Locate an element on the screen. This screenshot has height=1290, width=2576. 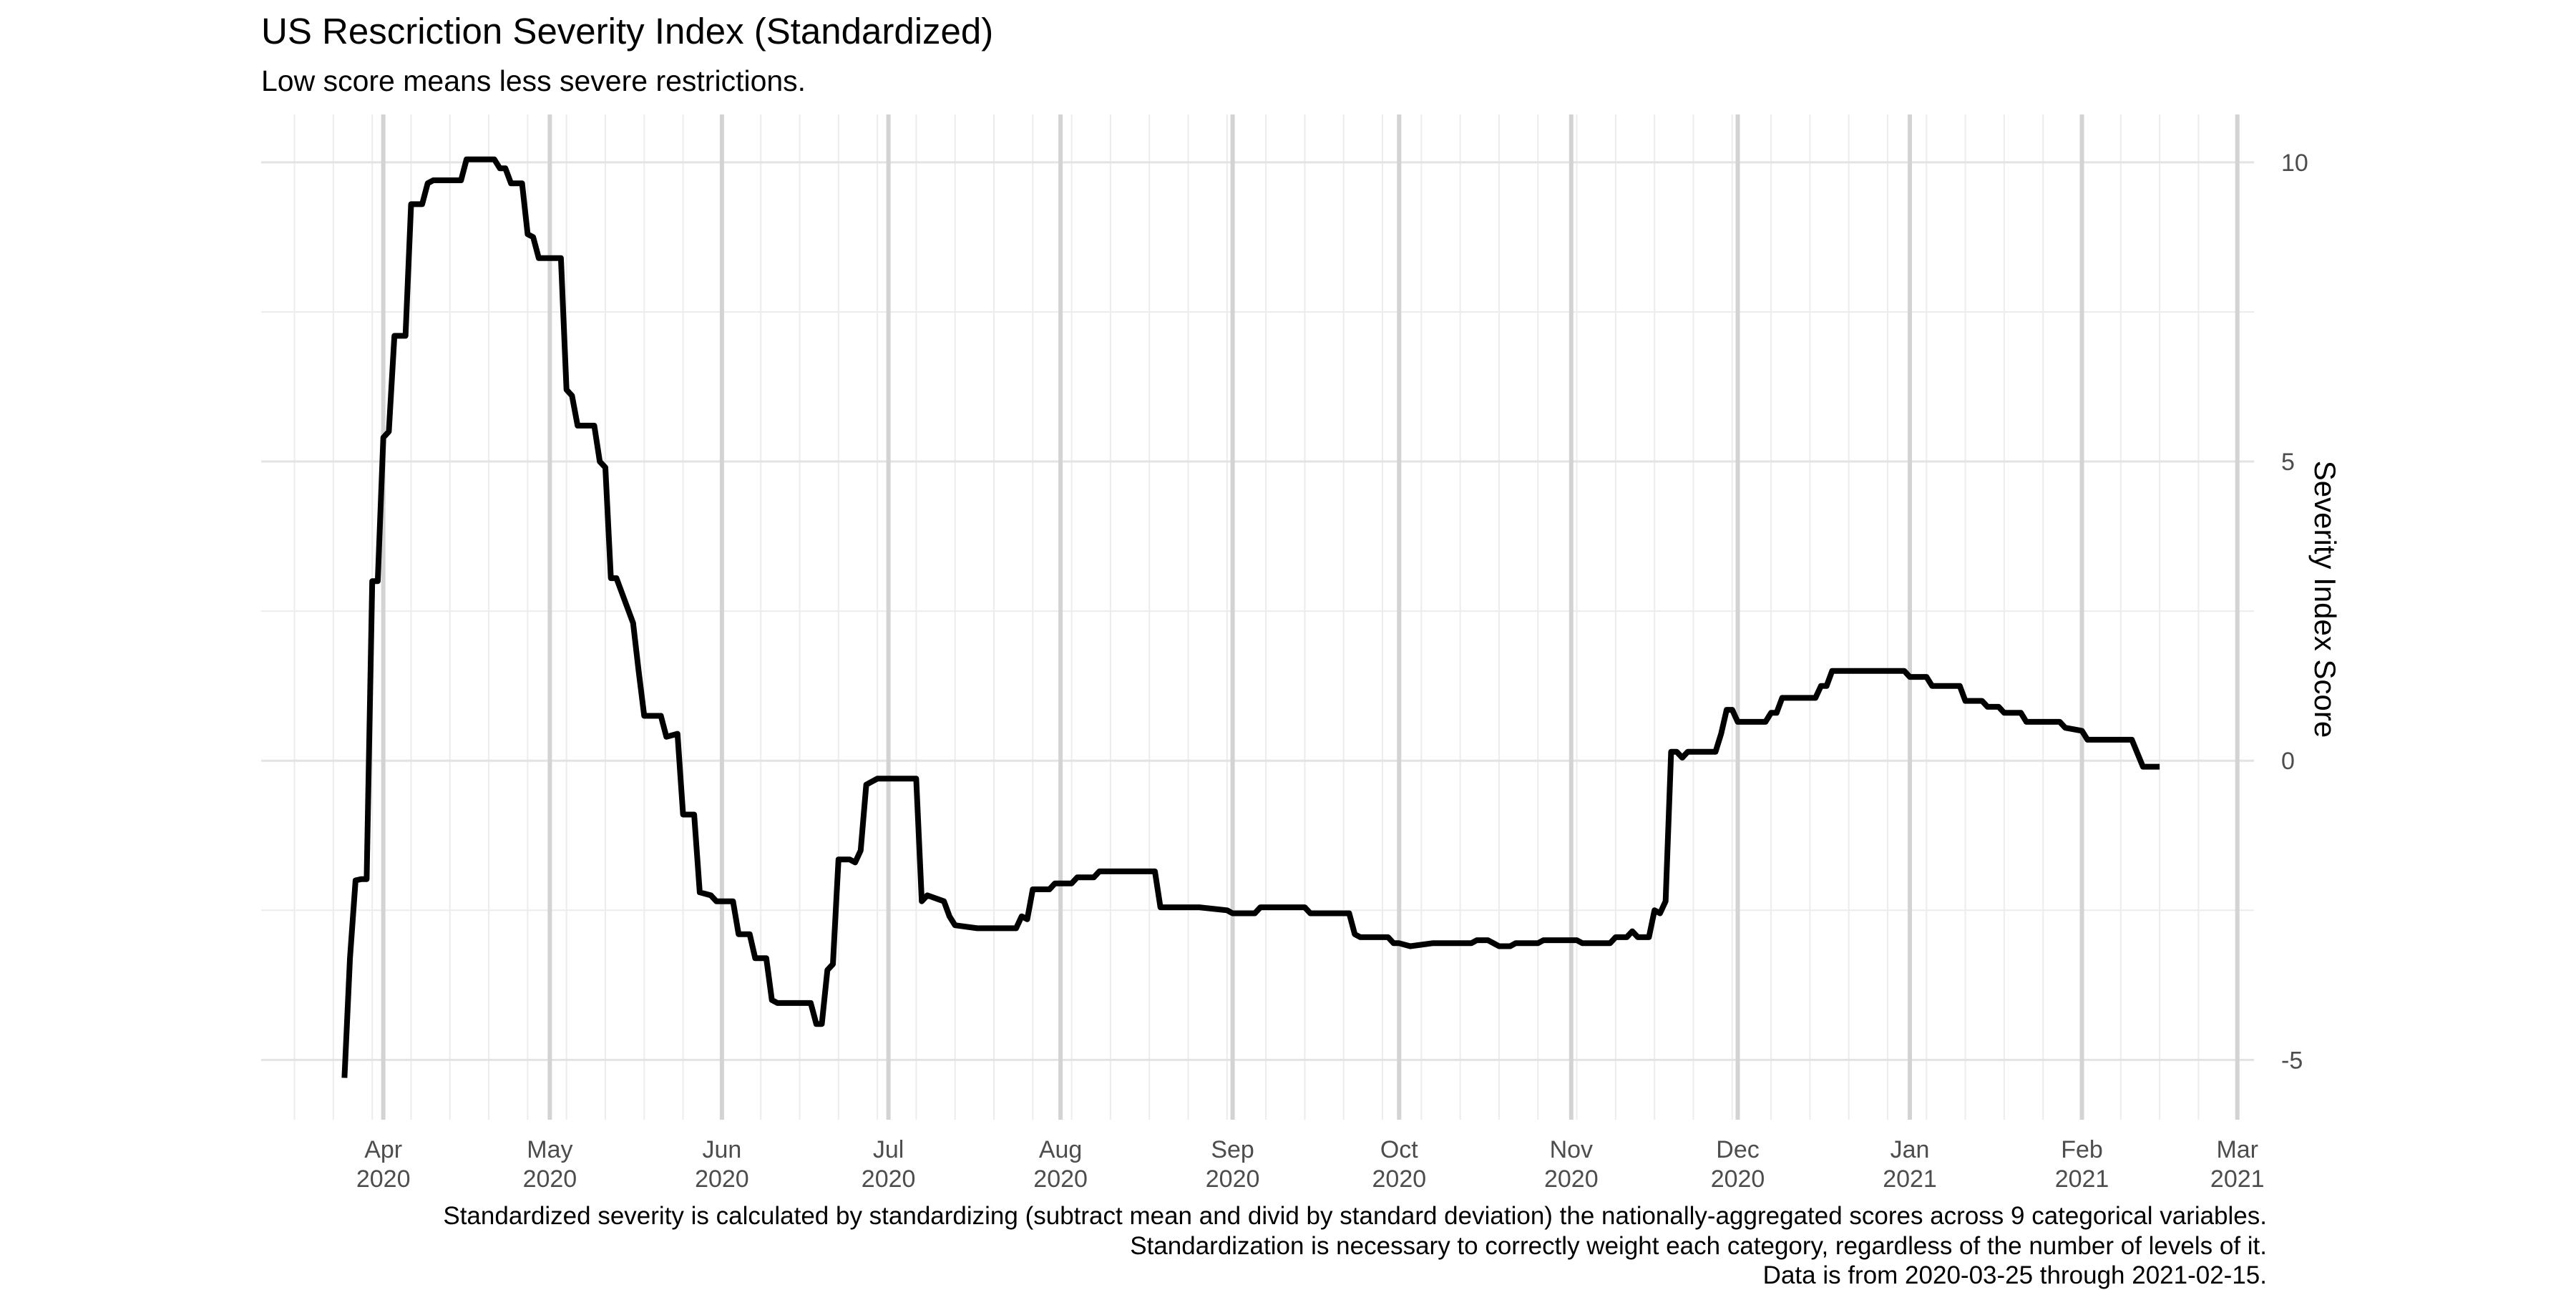
y-tick-label: 5 is located at coordinates (2288, 463).